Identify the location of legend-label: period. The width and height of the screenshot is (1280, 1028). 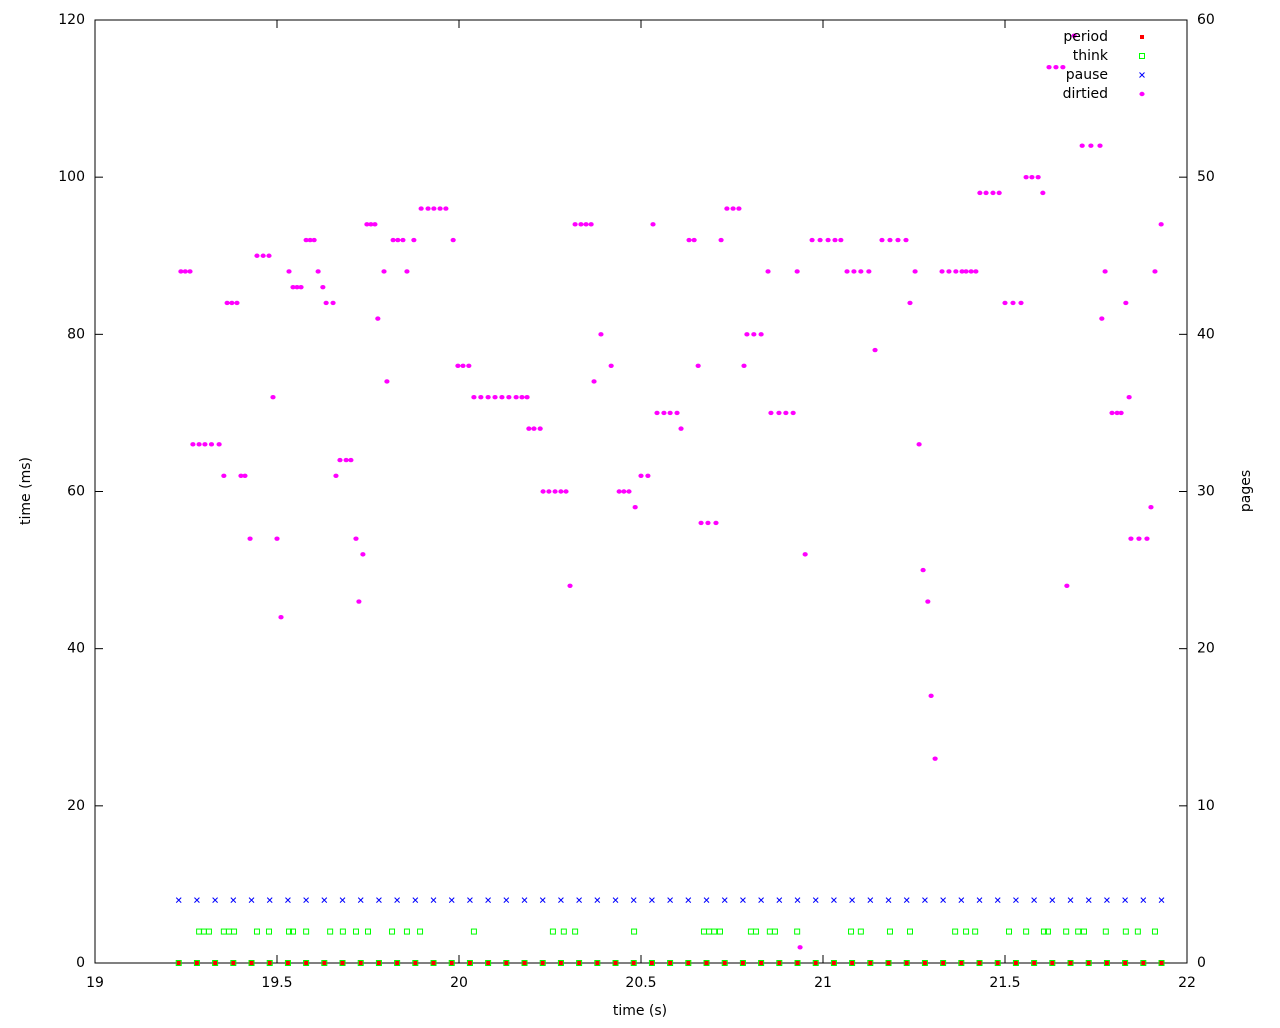
(1085, 37).